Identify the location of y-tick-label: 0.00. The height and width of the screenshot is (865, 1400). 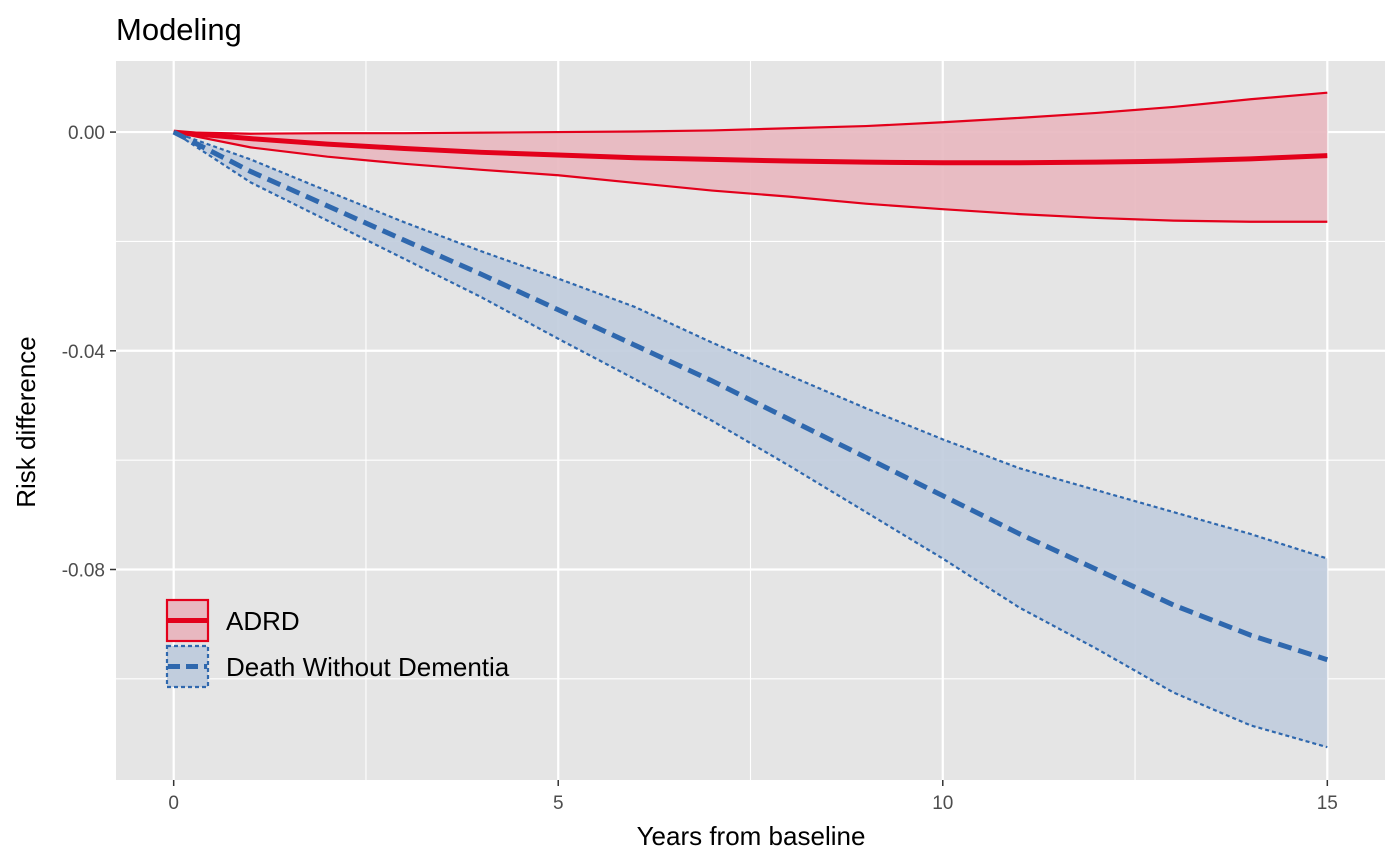
(86, 133).